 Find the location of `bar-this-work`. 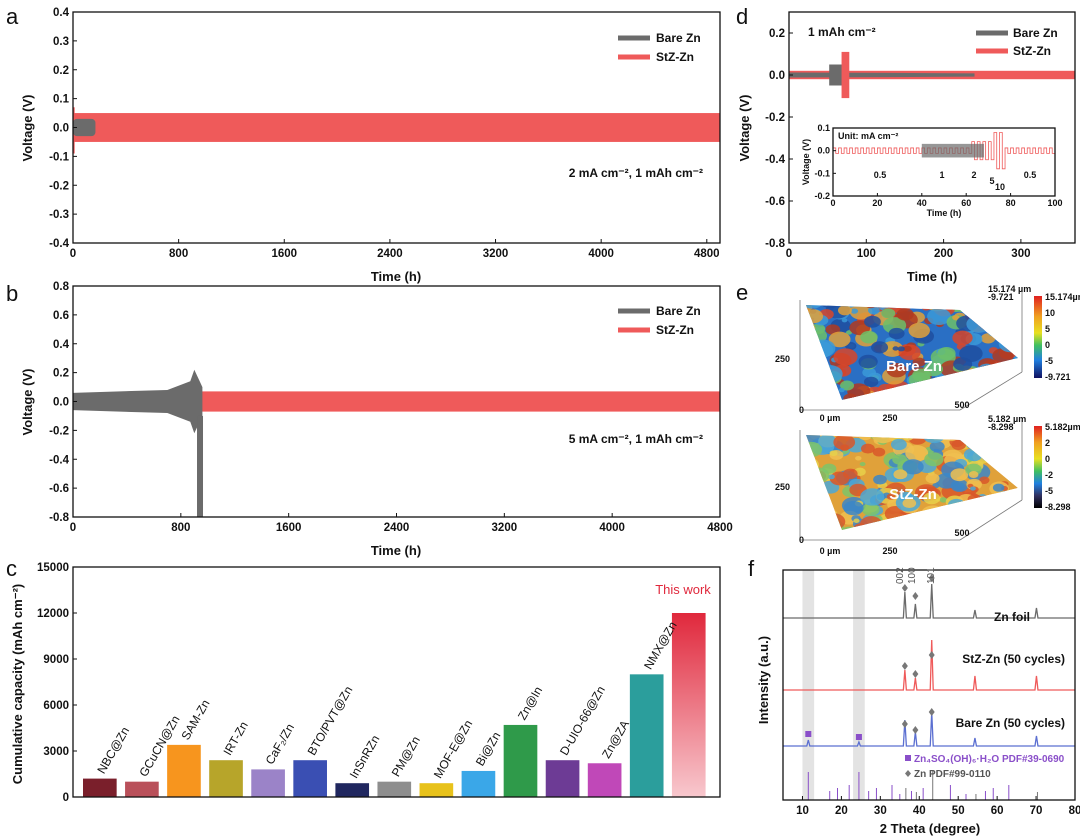

bar-this-work is located at coordinates (688, 705).